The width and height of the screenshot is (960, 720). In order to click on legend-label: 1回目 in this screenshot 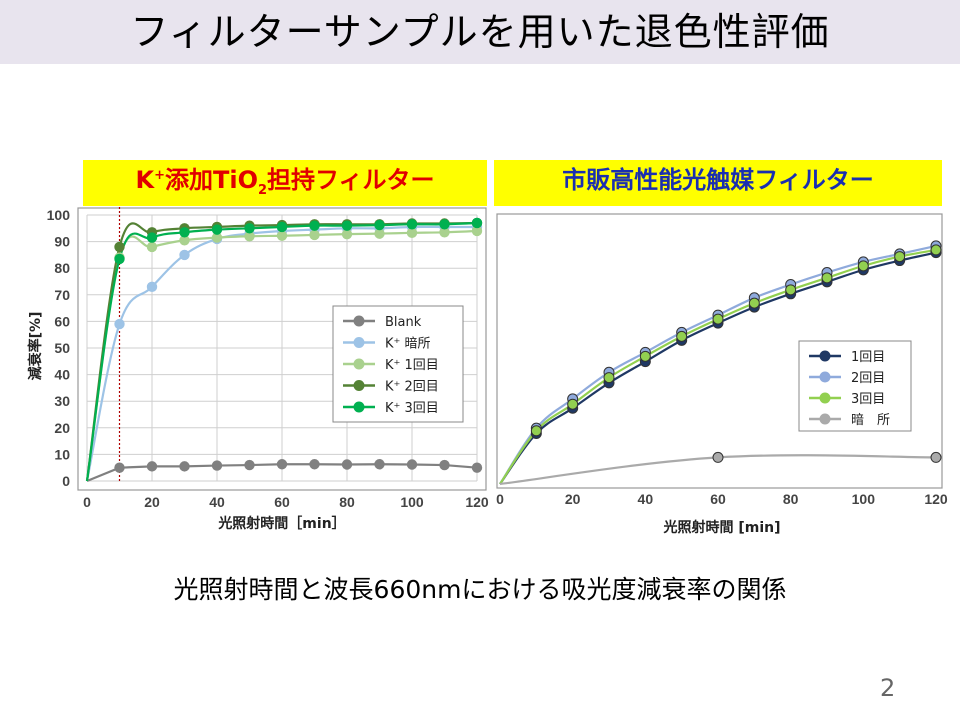, I will do `click(868, 357)`.